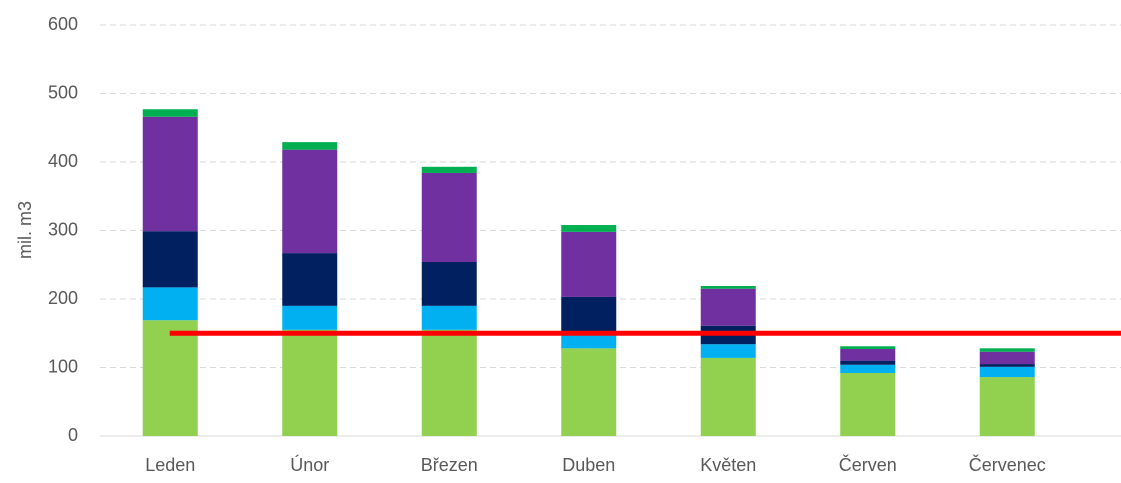  What do you see at coordinates (728, 465) in the screenshot?
I see `x-tick-label: Květen` at bounding box center [728, 465].